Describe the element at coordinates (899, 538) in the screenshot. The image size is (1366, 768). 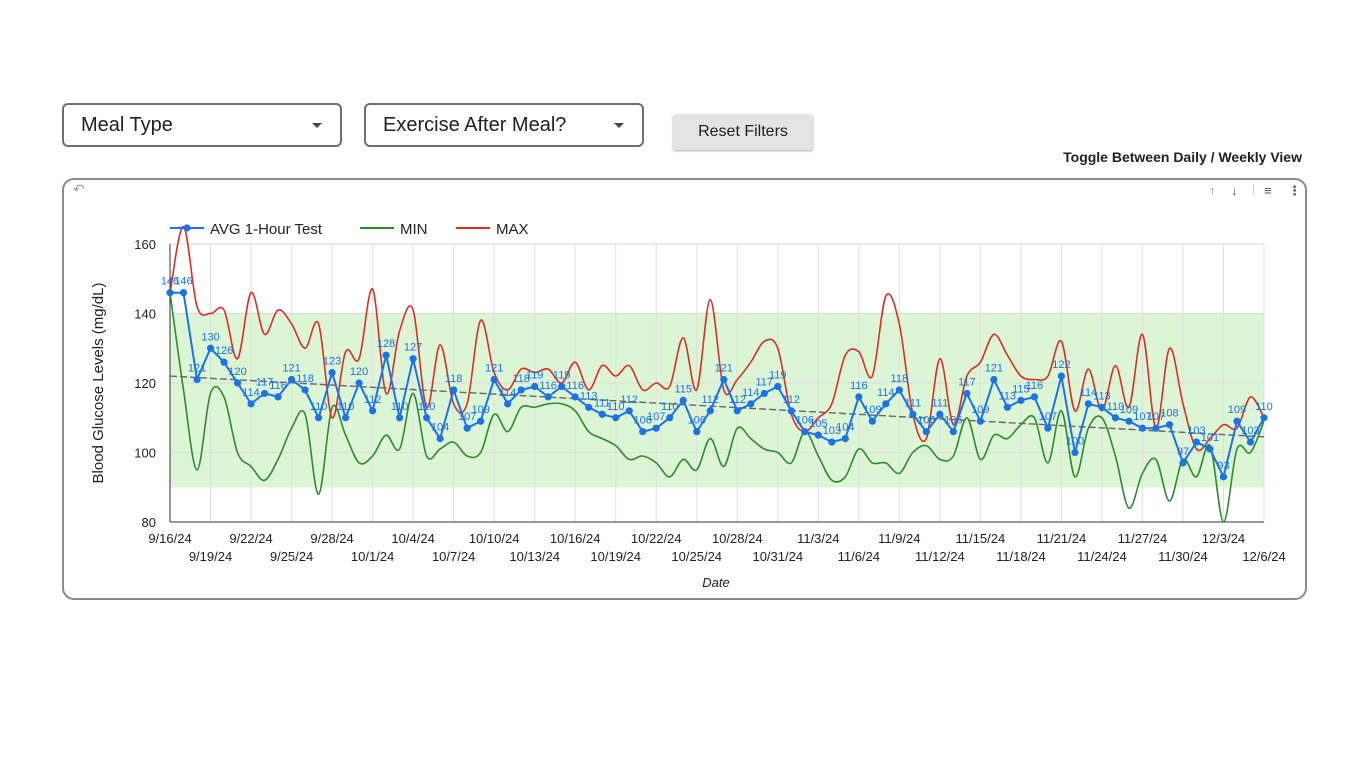
I see `x-tick-label: 11/9/24` at that location.